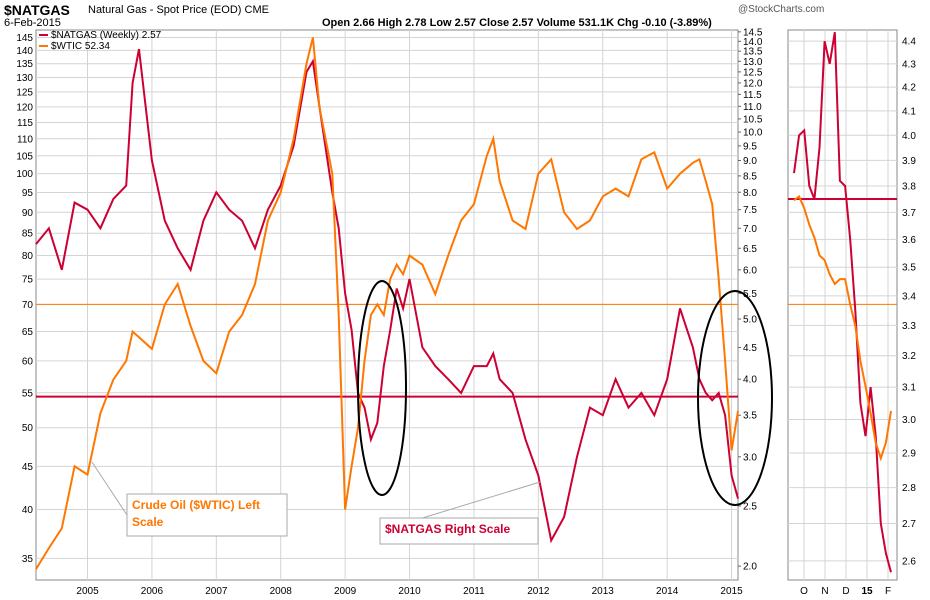 This screenshot has width=930, height=600. I want to click on left-axis-tick-label: 95, so click(28, 193).